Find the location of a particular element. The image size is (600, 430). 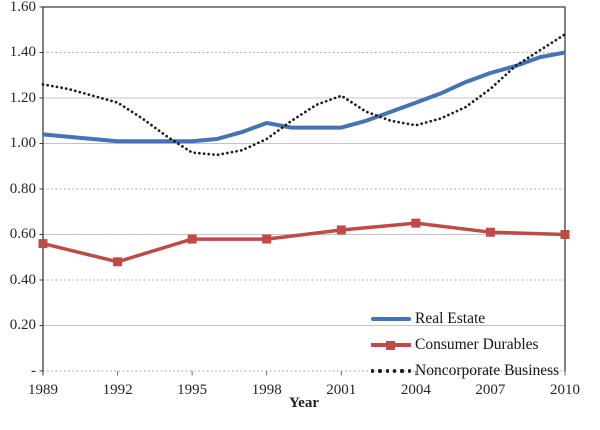

x-tick-label: 1989 is located at coordinates (43, 390).